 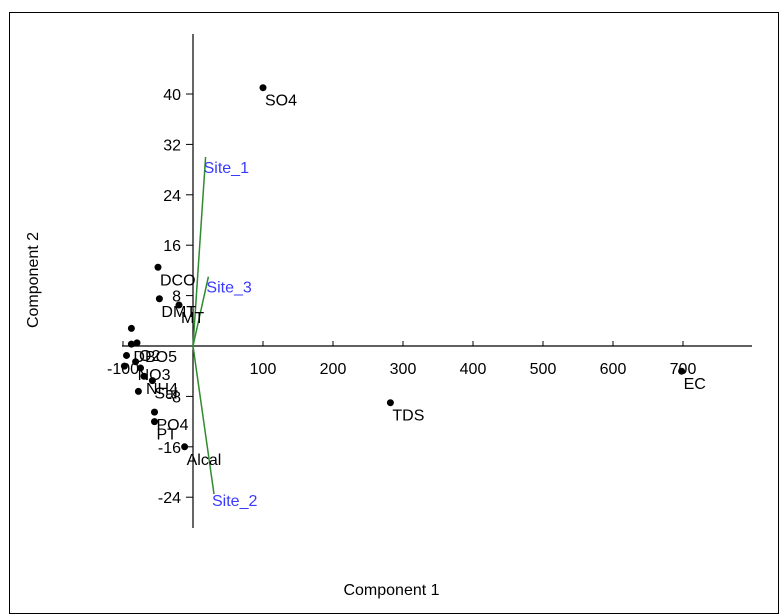 I want to click on x-axis-title: Component 1, so click(x=391, y=590).